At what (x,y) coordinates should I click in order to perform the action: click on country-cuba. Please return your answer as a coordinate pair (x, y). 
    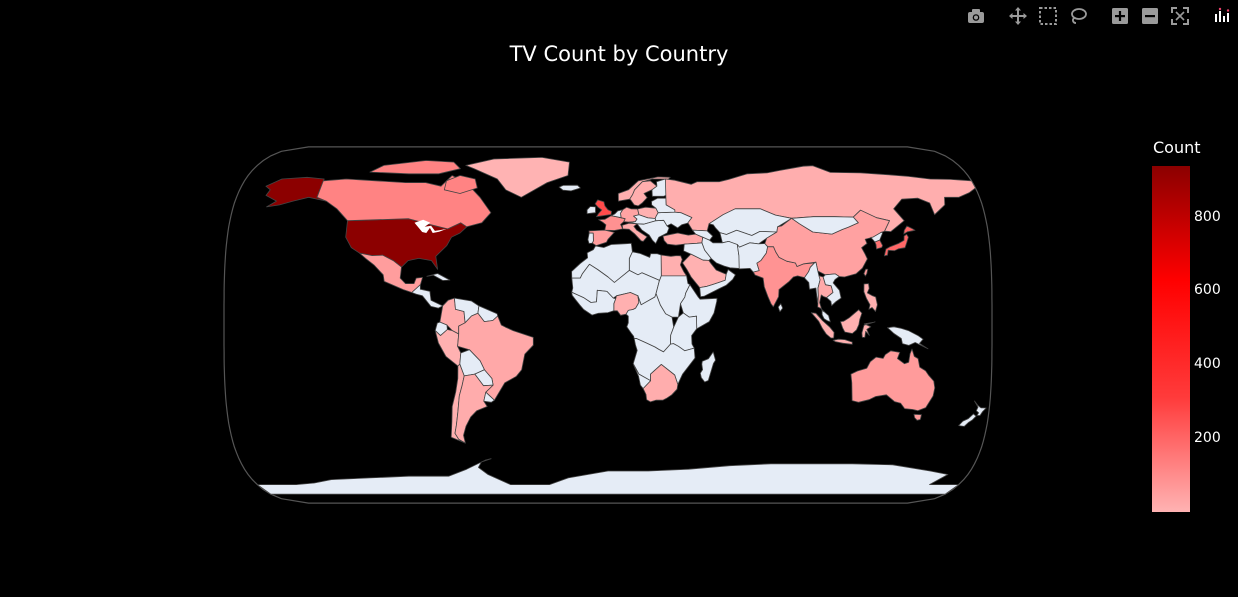
    Looking at the image, I should click on (438, 277).